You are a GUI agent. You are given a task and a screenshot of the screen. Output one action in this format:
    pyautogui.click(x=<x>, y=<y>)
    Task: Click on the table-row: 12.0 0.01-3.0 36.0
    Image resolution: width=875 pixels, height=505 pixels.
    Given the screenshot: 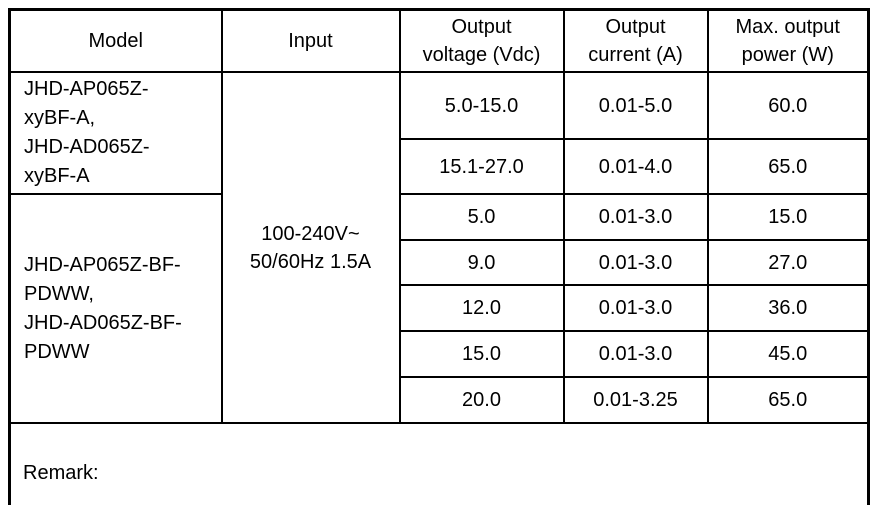 What is the action you would take?
    pyautogui.click(x=440, y=308)
    